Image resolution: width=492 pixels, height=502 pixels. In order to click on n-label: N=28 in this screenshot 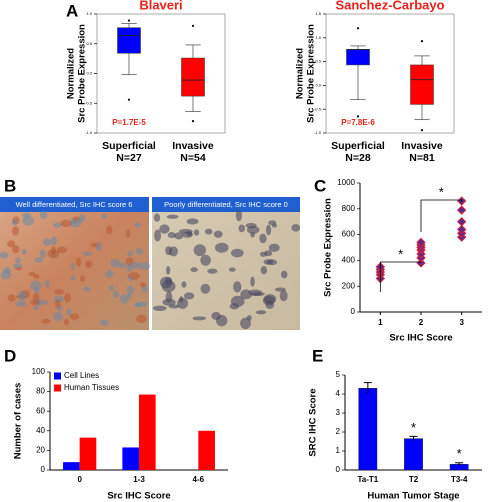, I will do `click(358, 158)`.